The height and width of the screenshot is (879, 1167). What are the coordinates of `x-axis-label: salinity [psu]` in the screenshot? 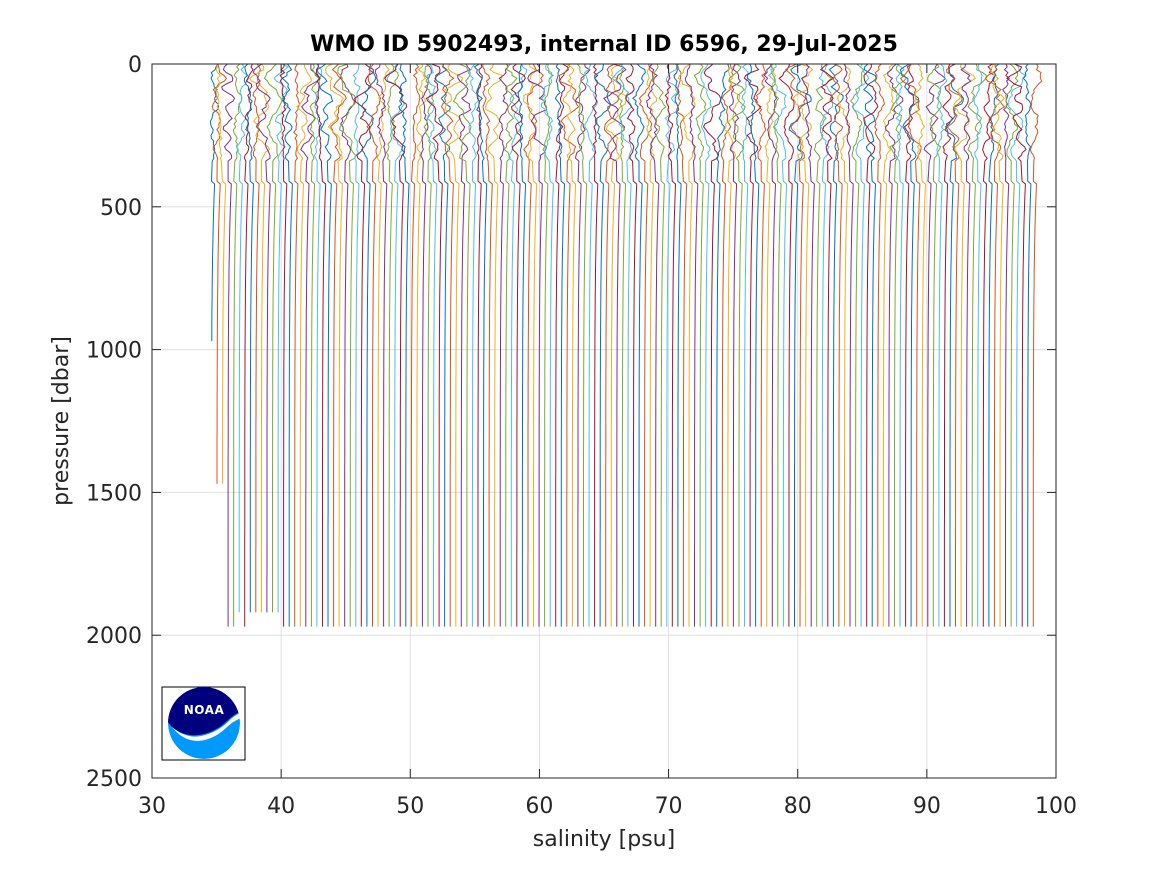 It's located at (604, 839).